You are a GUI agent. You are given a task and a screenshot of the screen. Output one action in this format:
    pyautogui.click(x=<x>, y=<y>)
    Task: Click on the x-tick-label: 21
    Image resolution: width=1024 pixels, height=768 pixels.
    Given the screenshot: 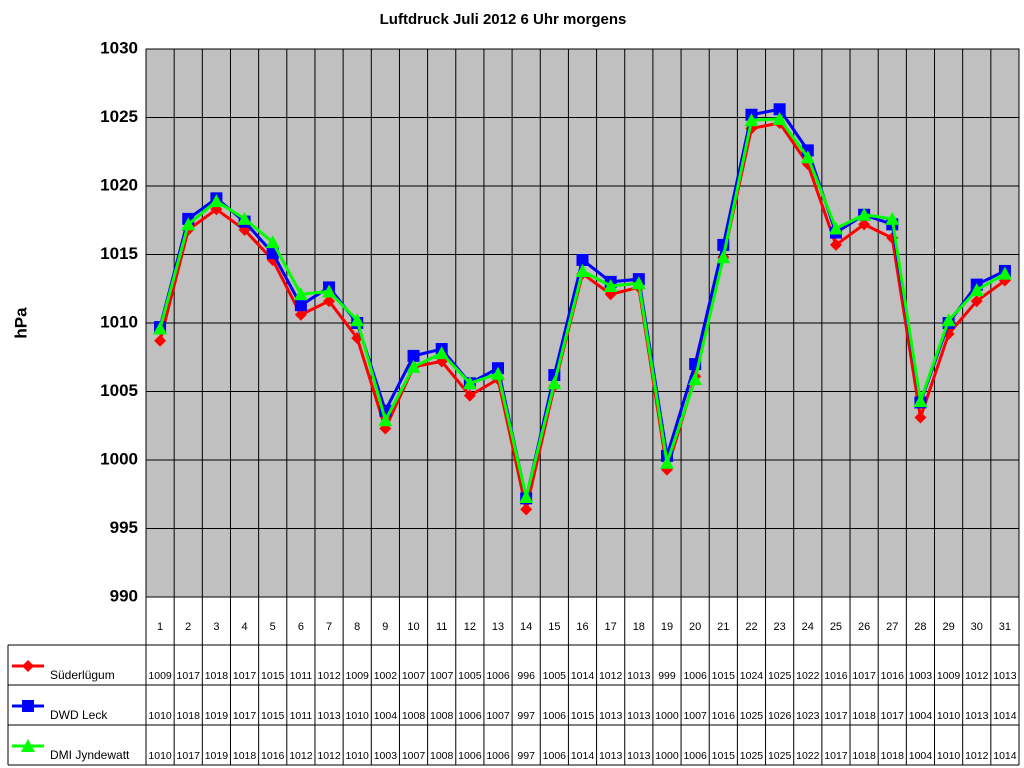 What is the action you would take?
    pyautogui.click(x=723, y=627)
    